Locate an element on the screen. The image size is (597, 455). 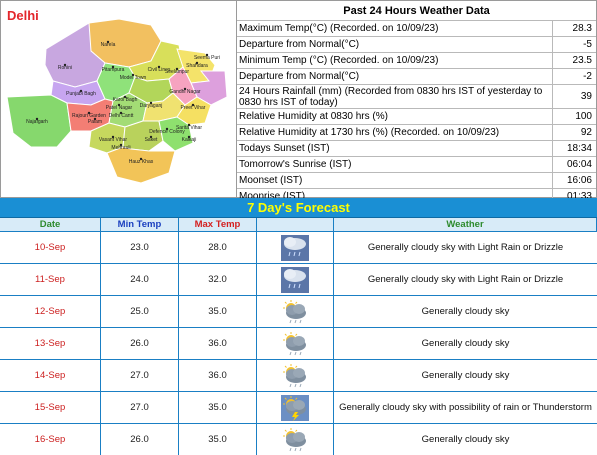
forecast-max-temp: 32.0 is located at coordinates (218, 279).